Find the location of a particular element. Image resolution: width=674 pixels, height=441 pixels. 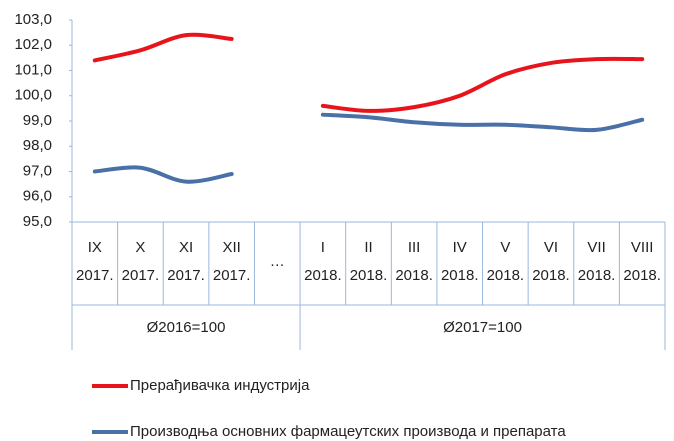

x-tick-label: IV is located at coordinates (460, 247).